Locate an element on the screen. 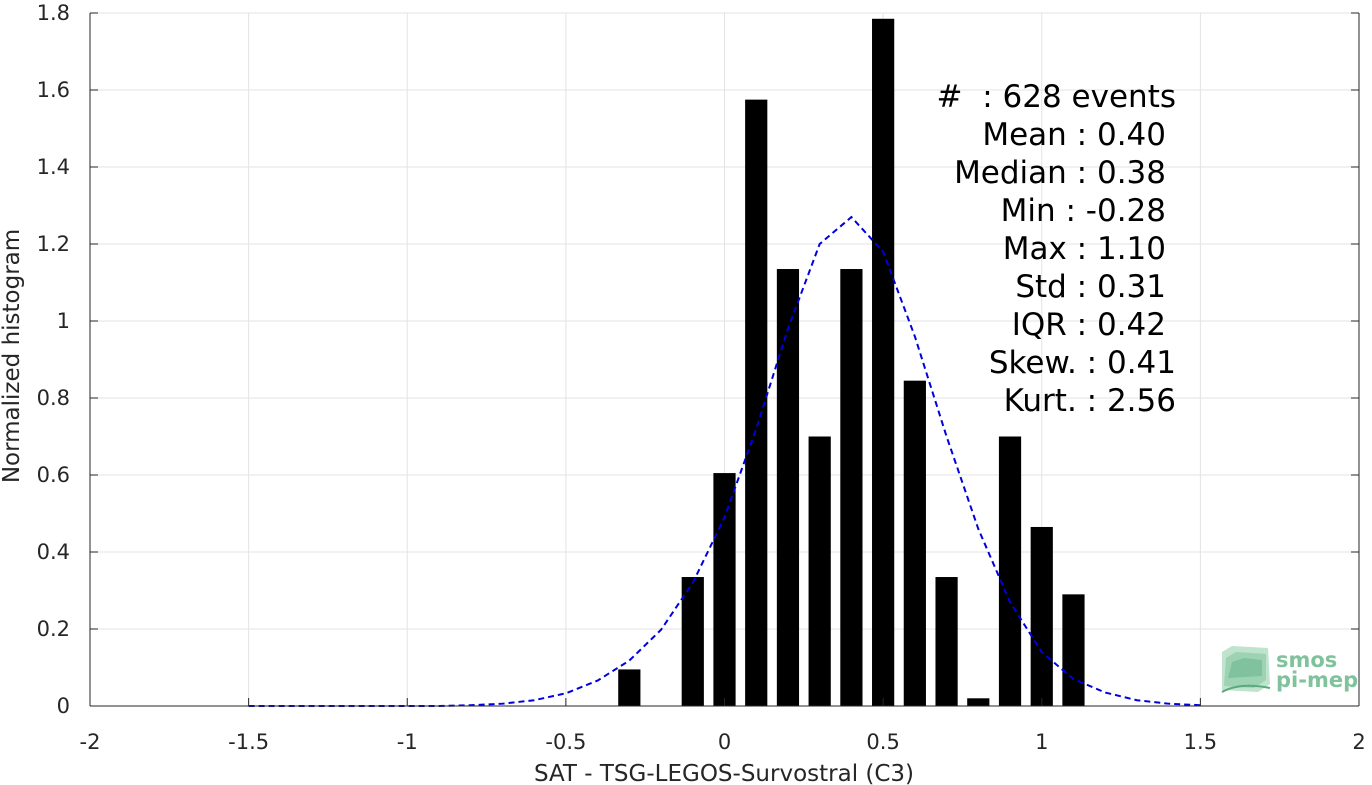 The height and width of the screenshot is (785, 1372). y-axis-label: Normalized histogram is located at coordinates (12, 356).